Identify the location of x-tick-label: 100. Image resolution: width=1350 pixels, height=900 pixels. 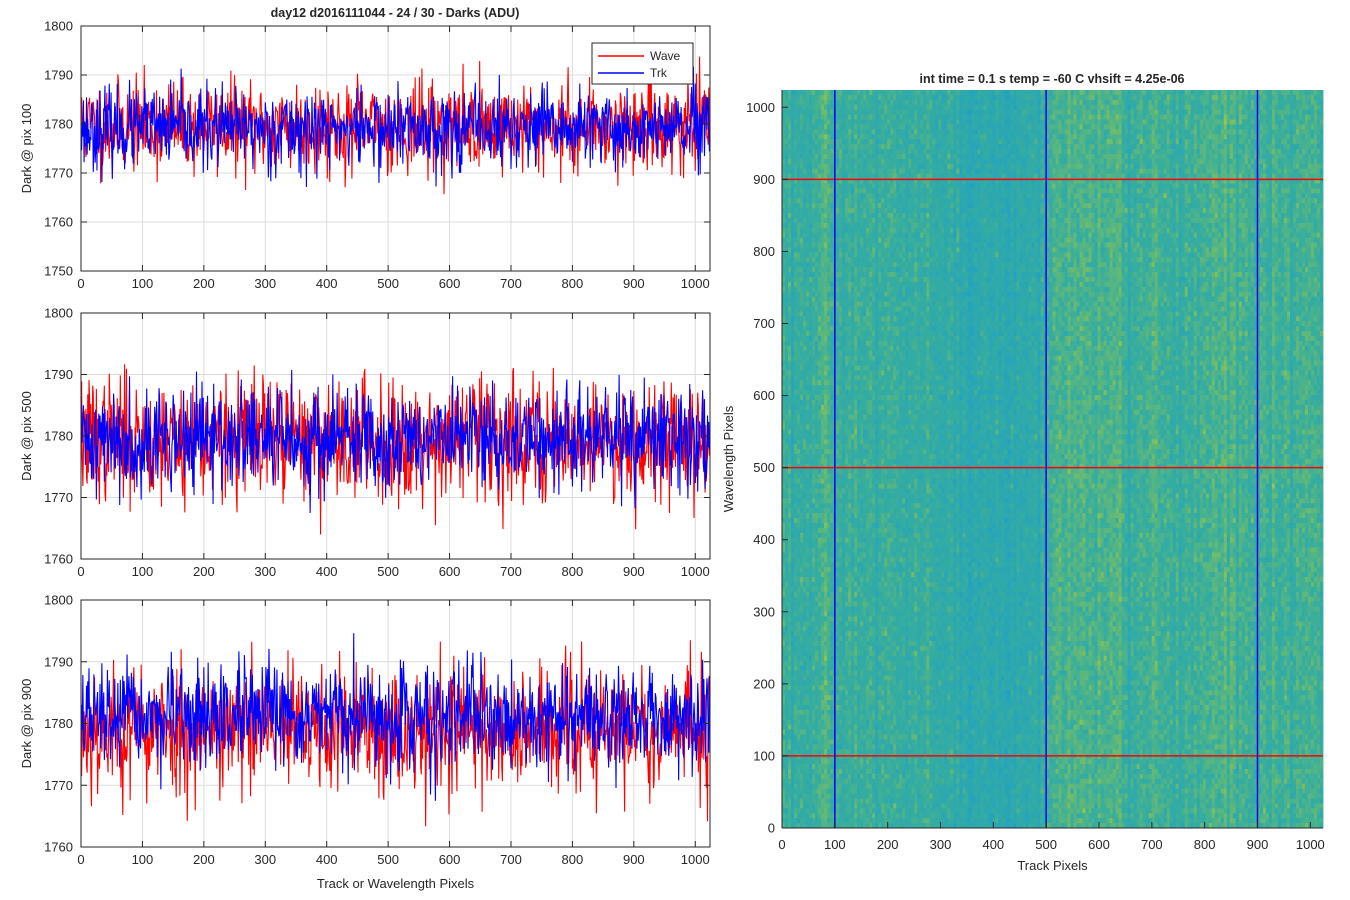
(143, 283).